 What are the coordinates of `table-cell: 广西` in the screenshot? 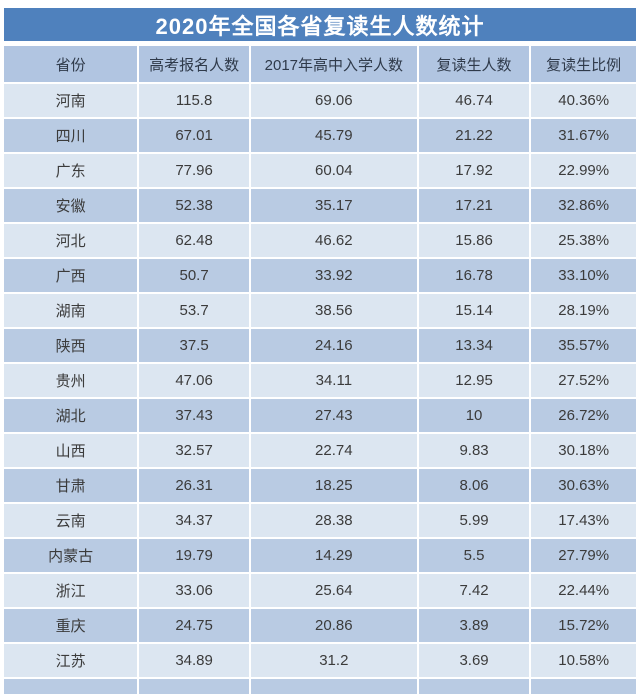 It's located at (71, 275).